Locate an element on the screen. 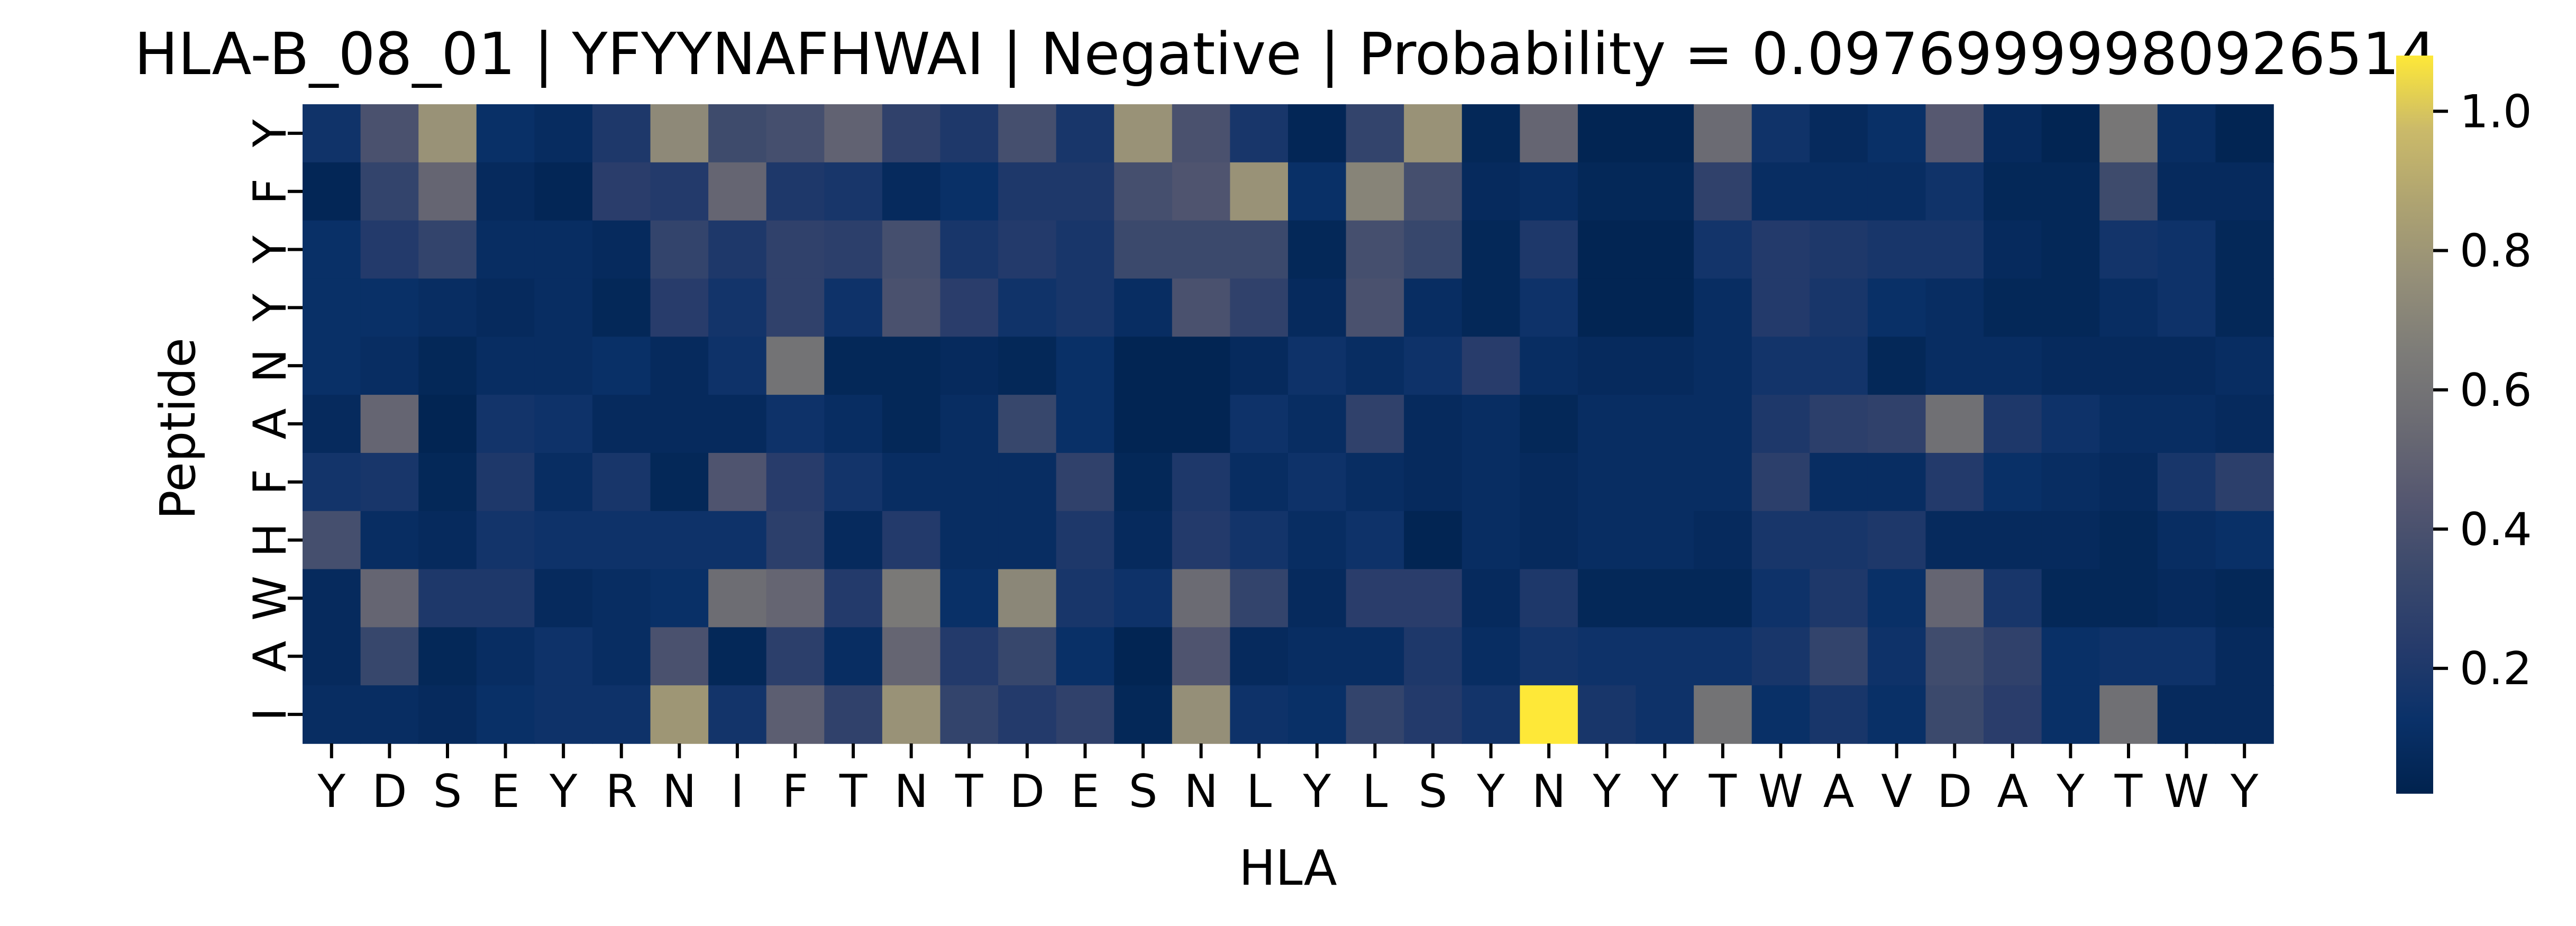 The height and width of the screenshot is (926, 2576). x-tick-label: L is located at coordinates (1259, 791).